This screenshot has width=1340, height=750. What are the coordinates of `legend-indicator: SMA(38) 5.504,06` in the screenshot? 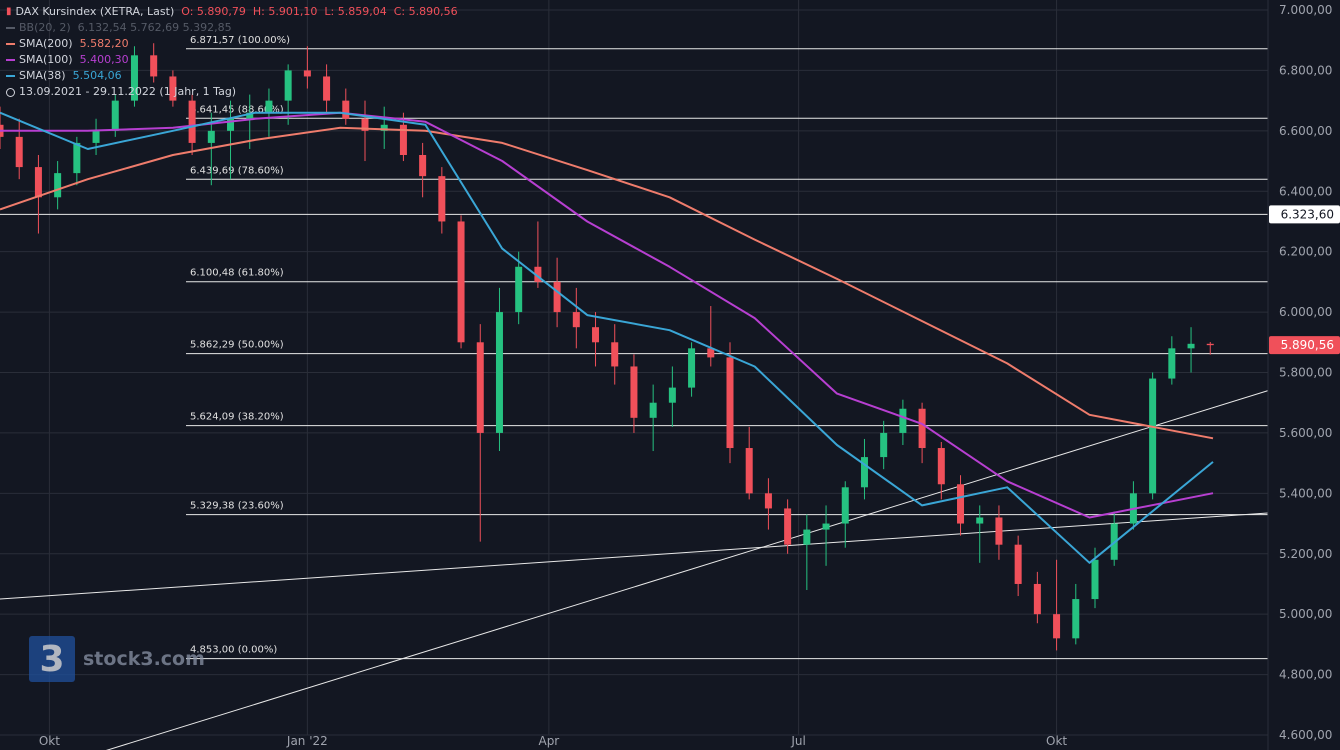 It's located at (232, 76).